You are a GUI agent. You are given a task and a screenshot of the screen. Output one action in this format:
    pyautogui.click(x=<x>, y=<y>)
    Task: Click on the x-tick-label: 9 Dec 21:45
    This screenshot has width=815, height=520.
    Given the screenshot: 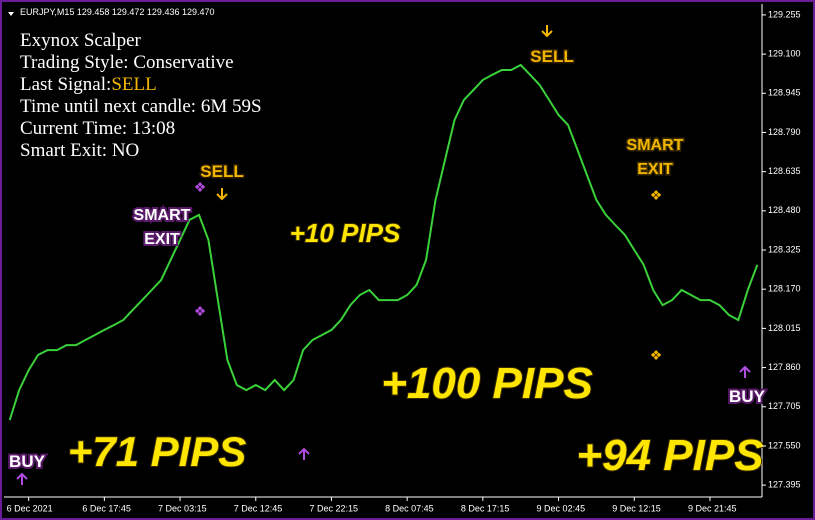 What is the action you would take?
    pyautogui.click(x=712, y=508)
    